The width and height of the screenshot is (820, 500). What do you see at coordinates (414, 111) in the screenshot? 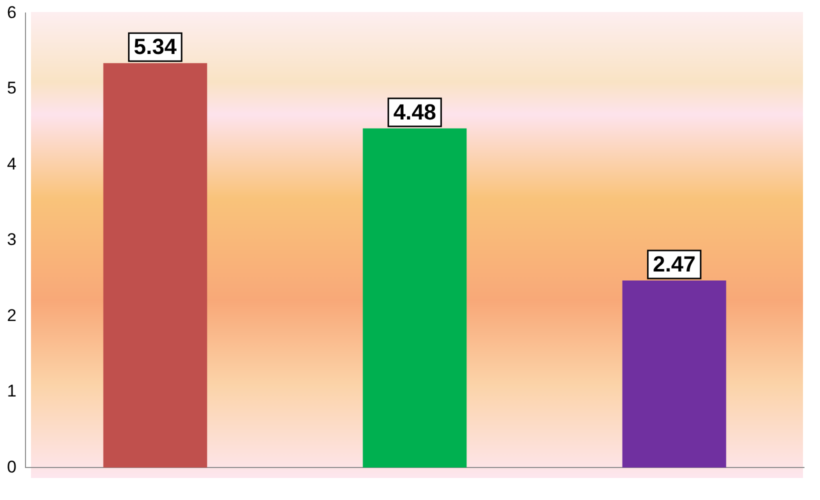
I see `data-label: 4.48` at bounding box center [414, 111].